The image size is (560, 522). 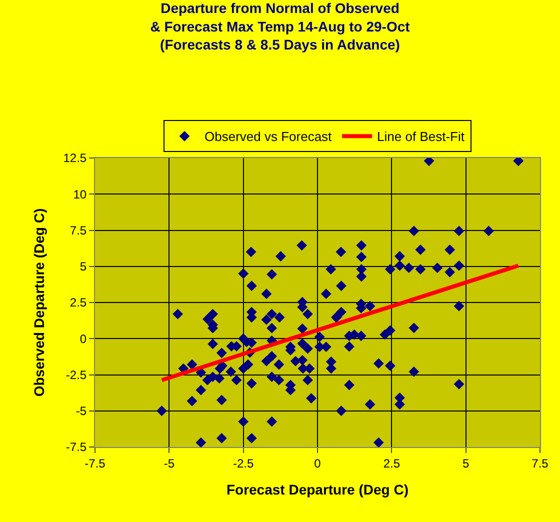 I want to click on x-tick-label: 2.5, so click(x=391, y=463).